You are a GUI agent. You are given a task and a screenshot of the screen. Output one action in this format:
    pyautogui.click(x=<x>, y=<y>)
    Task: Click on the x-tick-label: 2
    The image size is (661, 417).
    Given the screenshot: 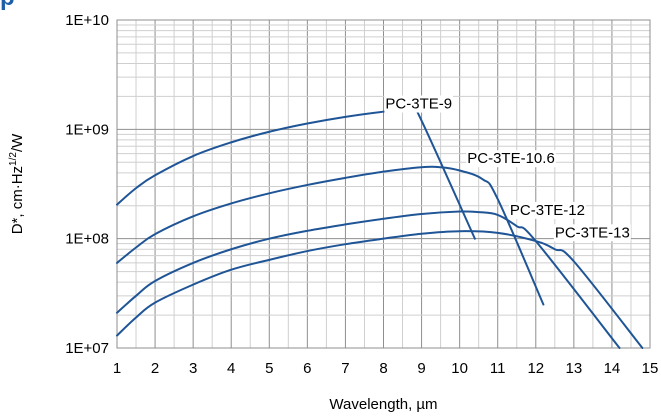 What is the action you would take?
    pyautogui.click(x=155, y=368)
    